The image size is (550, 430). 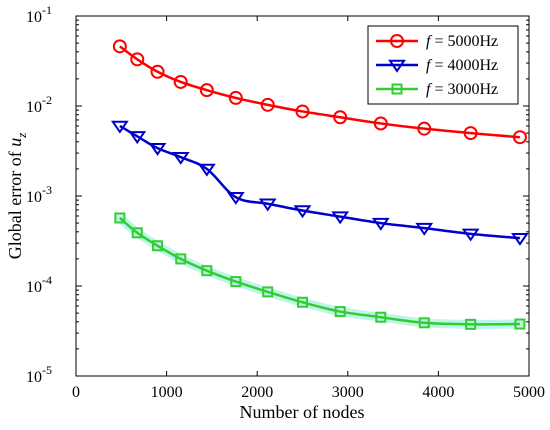 I want to click on y-tick-label-exponent: -5, so click(x=47, y=370).